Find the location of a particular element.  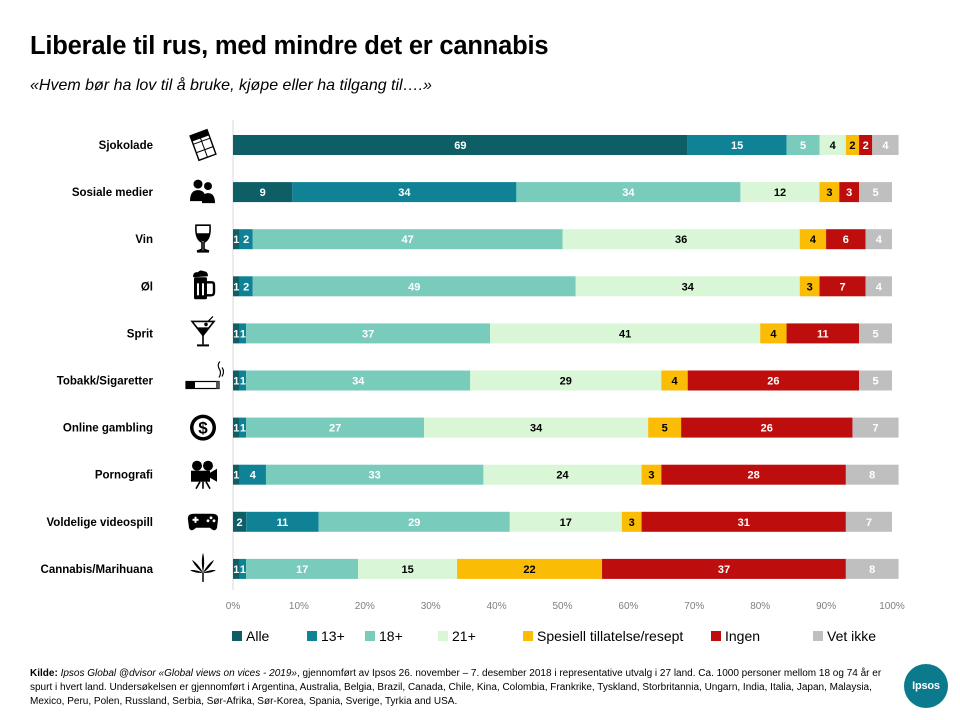

data-label: 69 is located at coordinates (460, 146).